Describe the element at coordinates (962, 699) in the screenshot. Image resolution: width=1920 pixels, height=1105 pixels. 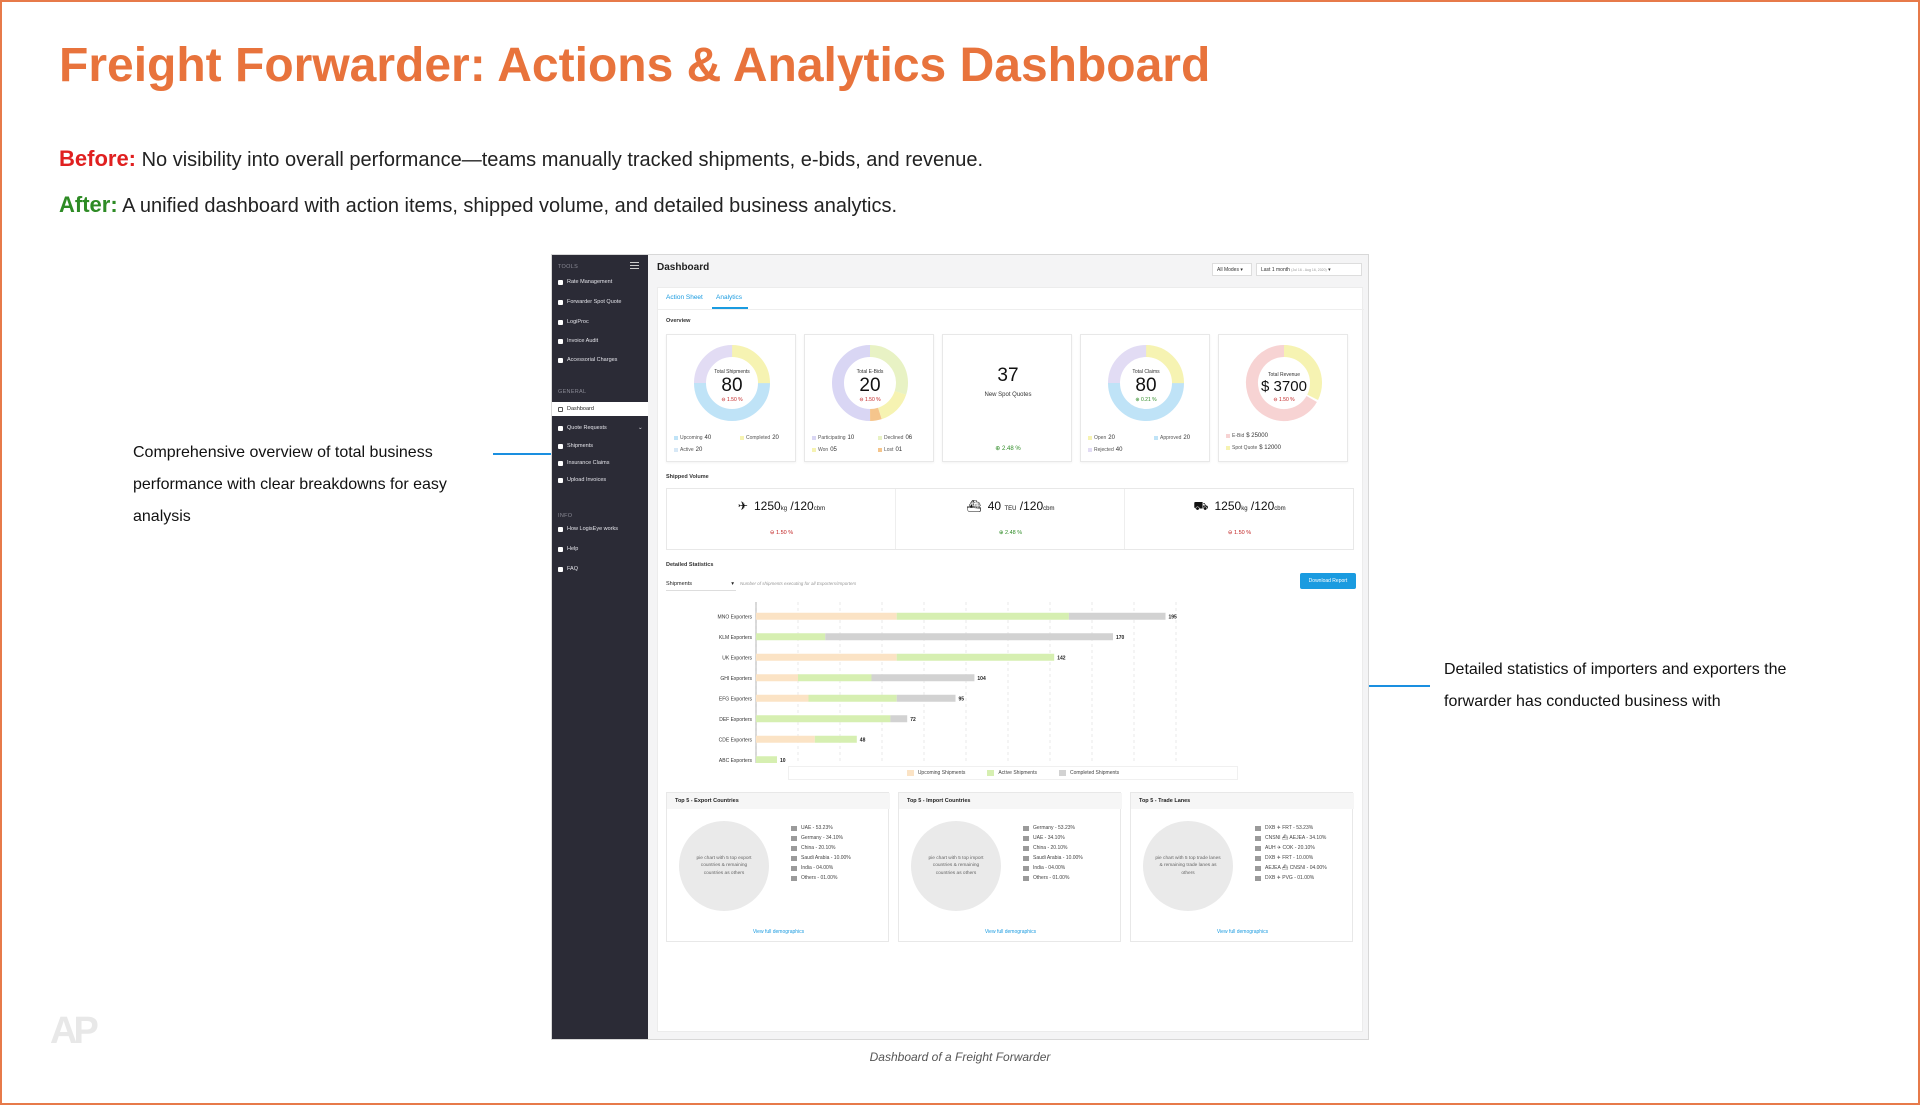
I see `bar-total-label: 95` at that location.